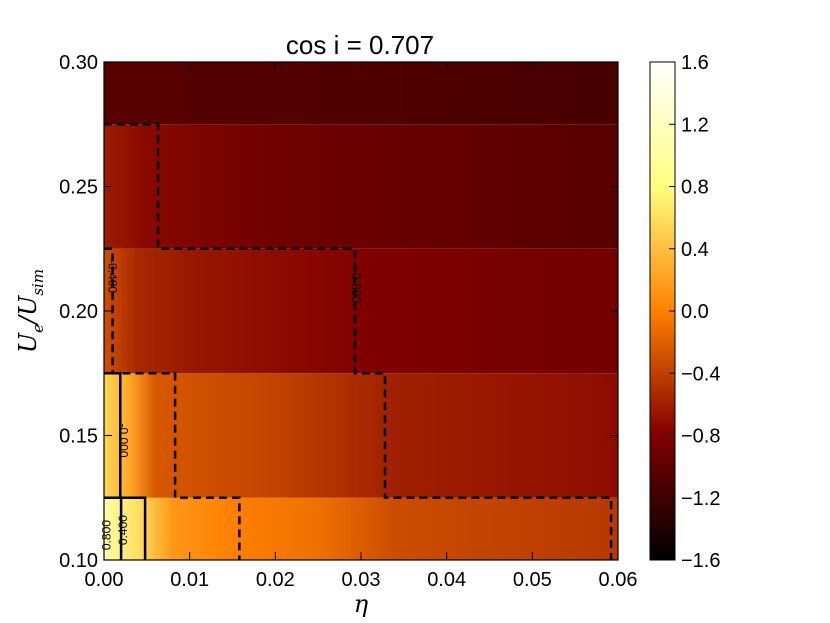 The image size is (830, 623). I want to click on colorbar-tick-label: 1.6, so click(695, 63).